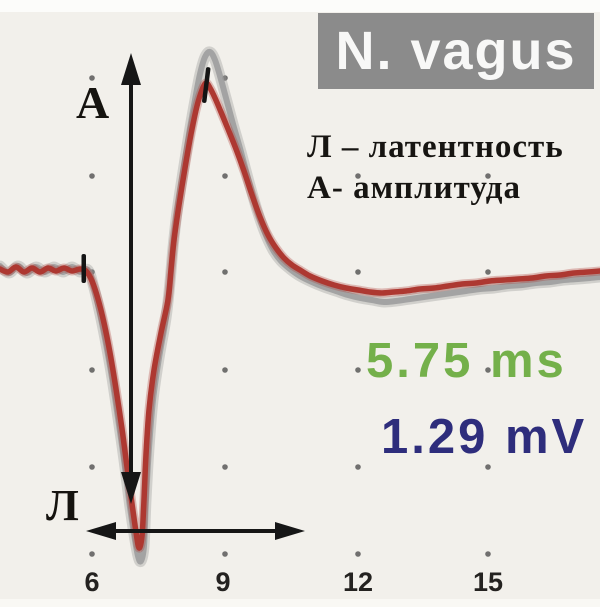 The image size is (600, 607). I want to click on axis-tick-label: 9, so click(223, 582).